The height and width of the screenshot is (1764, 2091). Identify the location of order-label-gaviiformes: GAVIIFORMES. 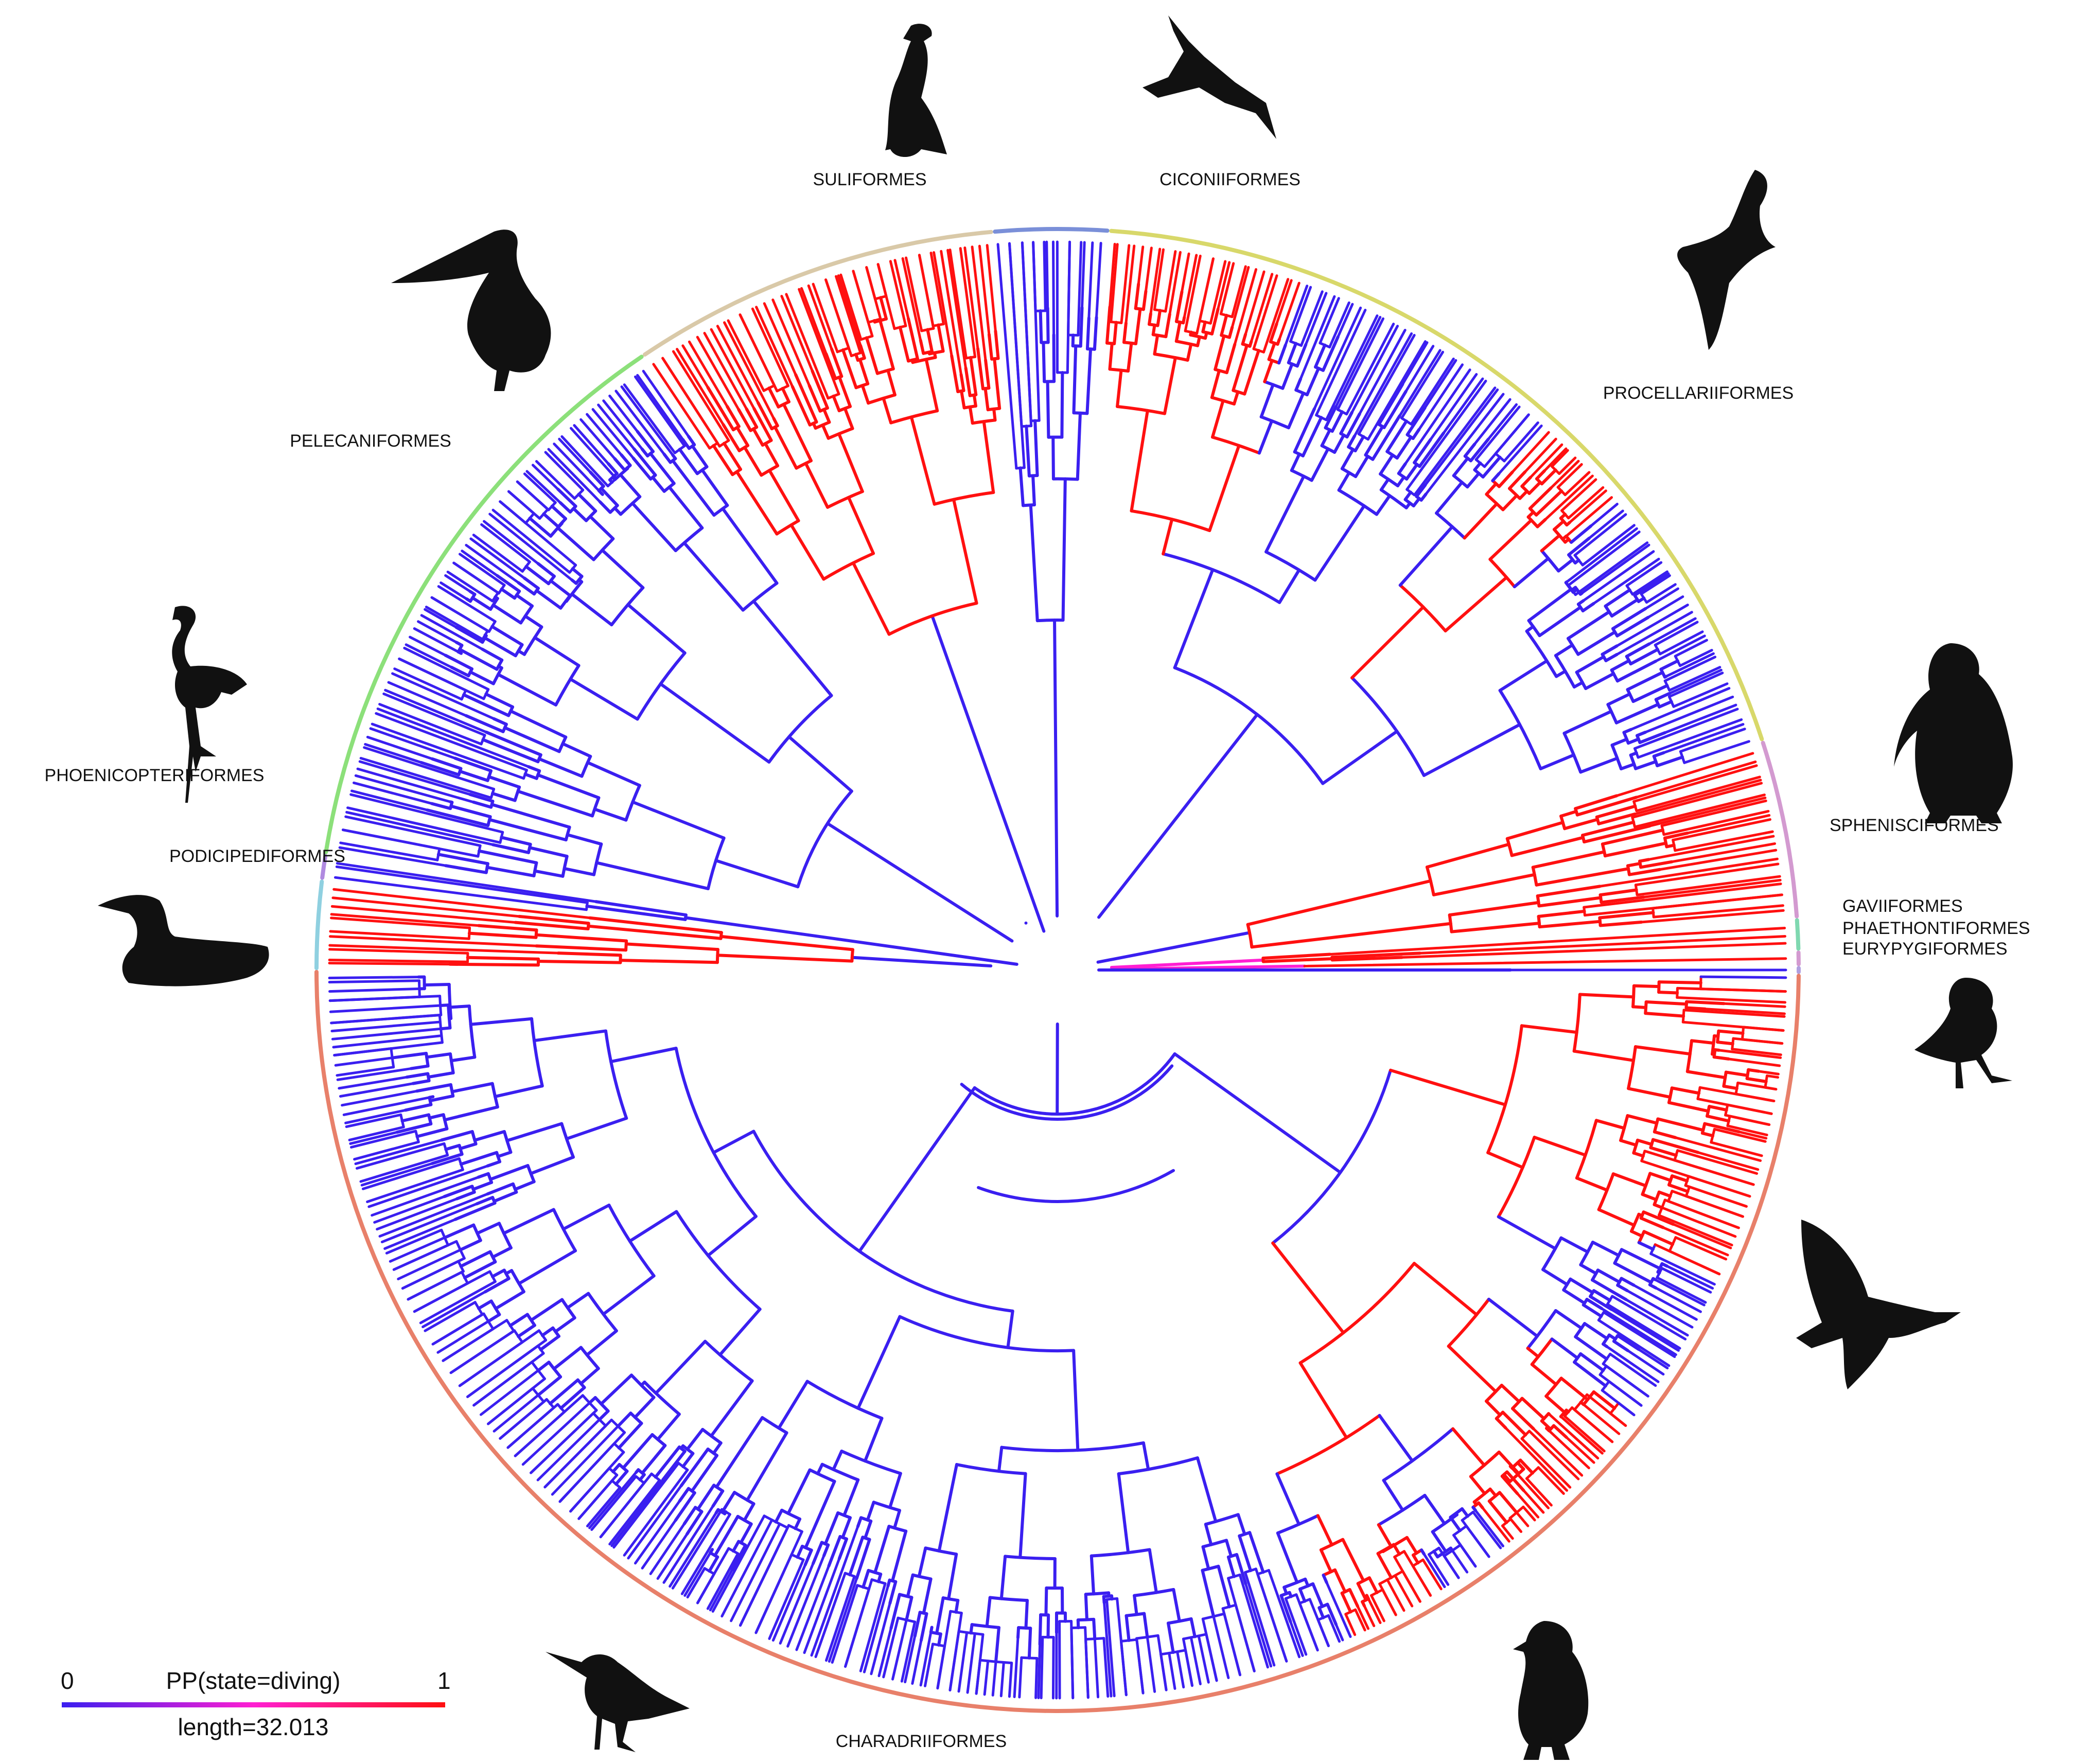
(1902, 906).